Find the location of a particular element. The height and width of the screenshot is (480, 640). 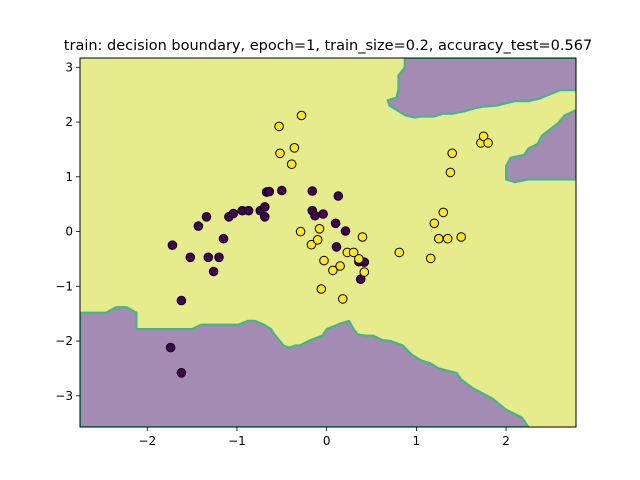

x-tick-label: −1 is located at coordinates (237, 441).